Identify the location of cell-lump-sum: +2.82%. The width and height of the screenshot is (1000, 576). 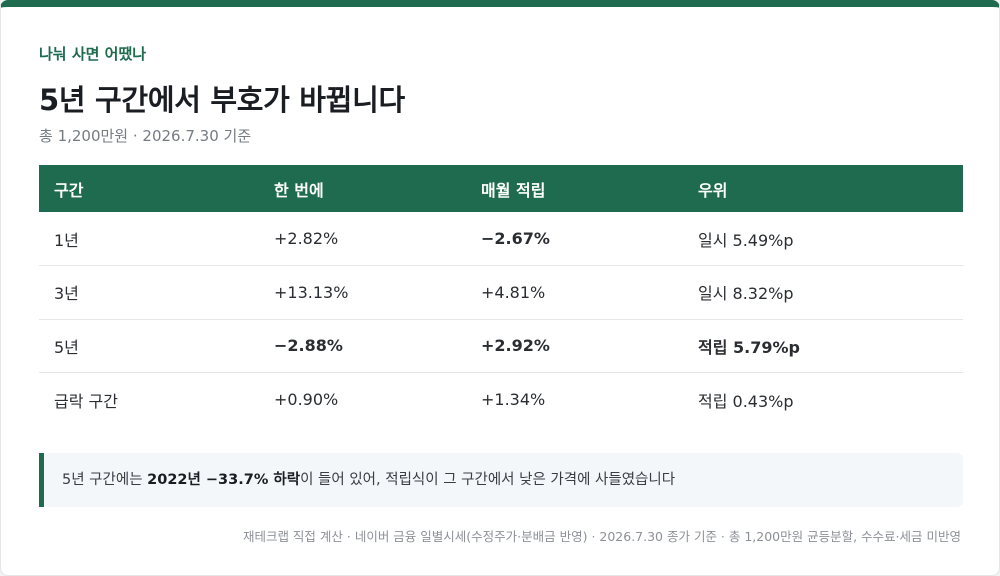
(362, 239).